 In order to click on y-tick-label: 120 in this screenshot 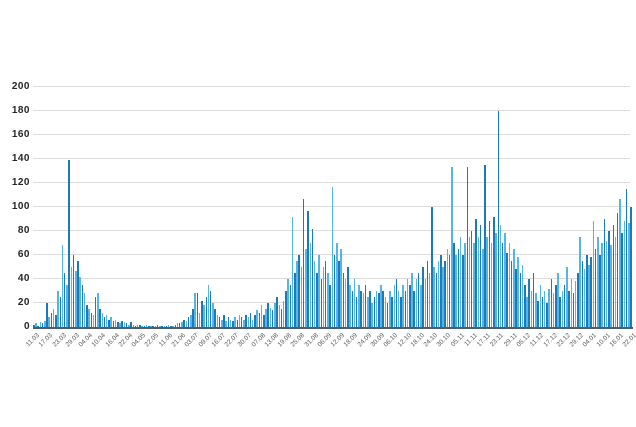, I will do `click(20, 182)`.